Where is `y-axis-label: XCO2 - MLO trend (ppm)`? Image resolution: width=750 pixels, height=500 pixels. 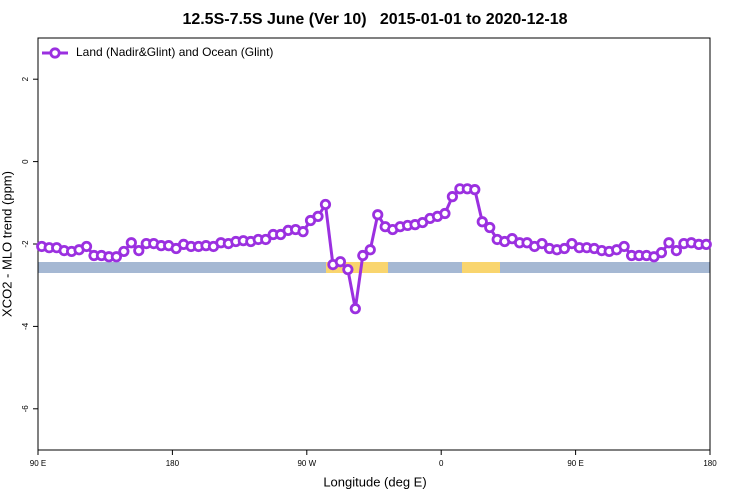
y-axis-label: XCO2 - MLO trend (ppm) is located at coordinates (7, 244).